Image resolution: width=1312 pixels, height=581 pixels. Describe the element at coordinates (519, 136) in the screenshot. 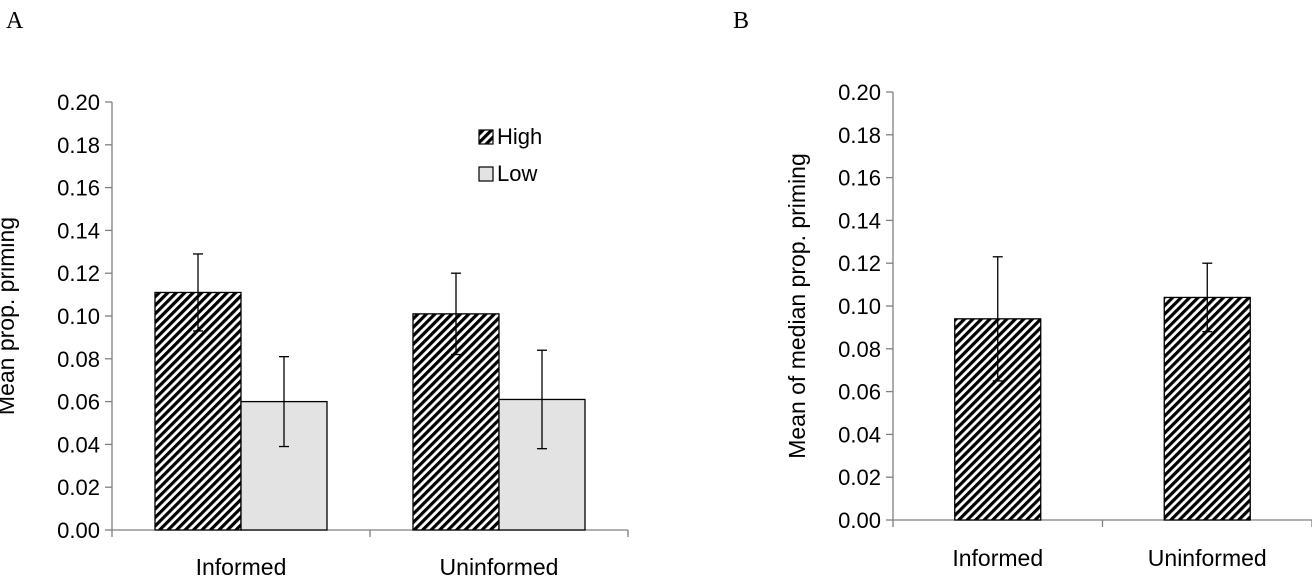

I see `legend-label: High` at that location.